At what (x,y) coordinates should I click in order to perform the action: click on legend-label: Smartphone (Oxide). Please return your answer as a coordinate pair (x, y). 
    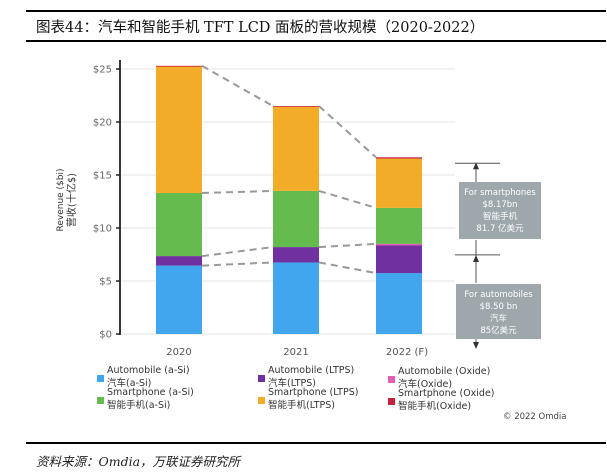
    Looking at the image, I should click on (446, 393).